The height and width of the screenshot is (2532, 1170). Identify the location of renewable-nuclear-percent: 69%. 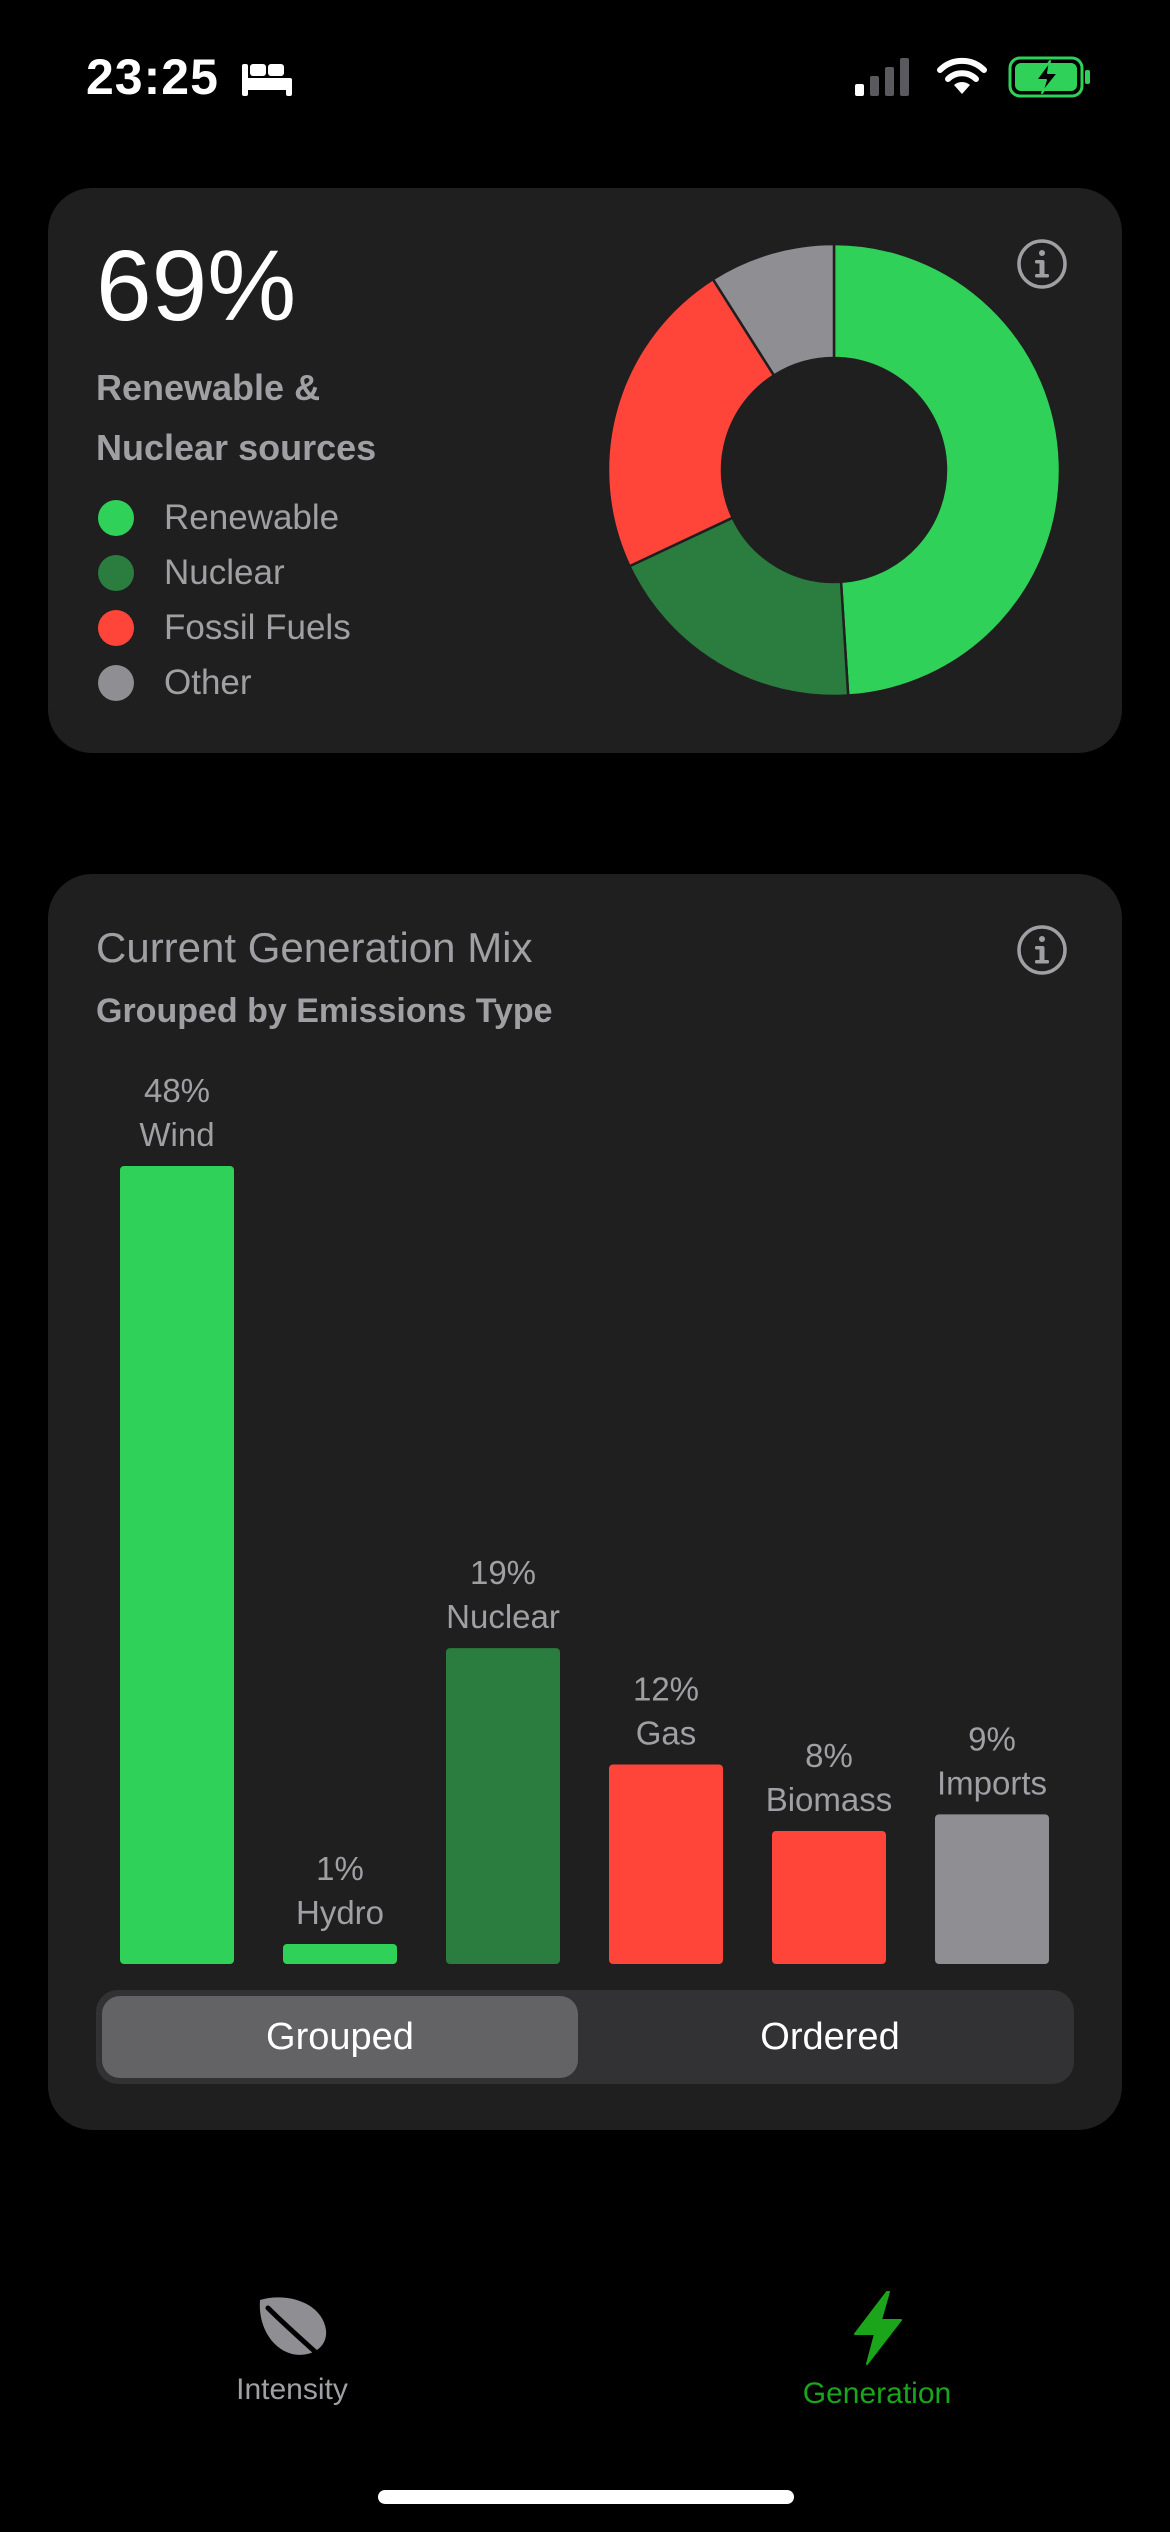
(196, 286).